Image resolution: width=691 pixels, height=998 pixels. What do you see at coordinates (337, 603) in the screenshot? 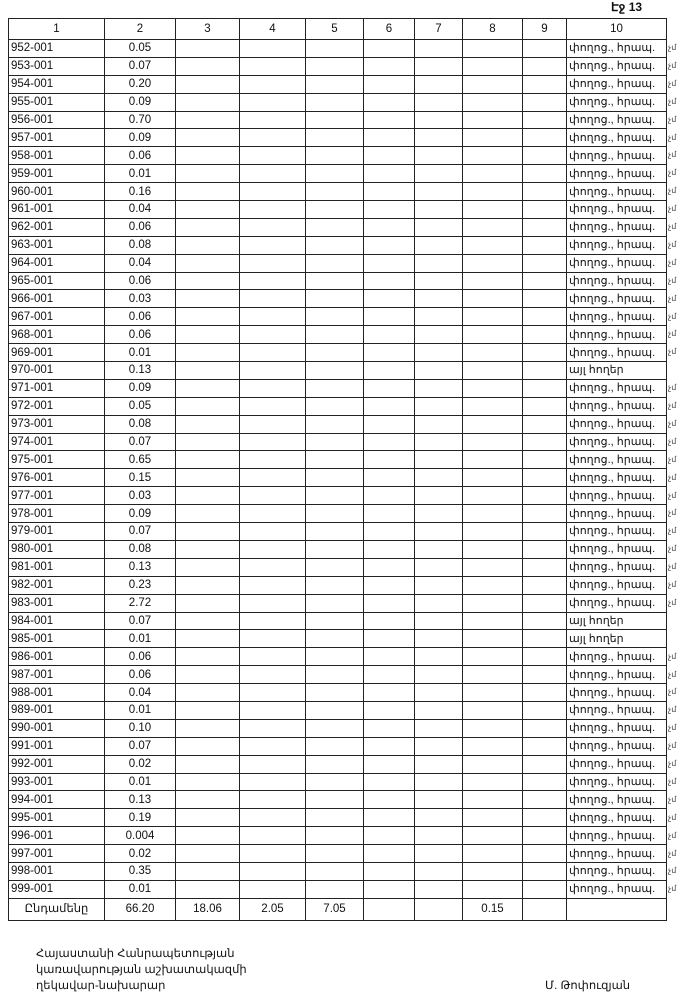
I see `table-row: 983-001 2.72 փողոց., հրապ.` at bounding box center [337, 603].